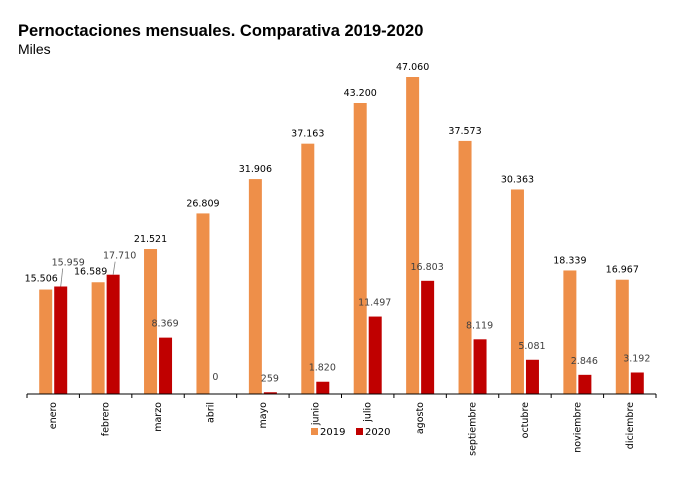 The image size is (674, 478). I want to click on x-tick-label-abril: abril, so click(210, 412).